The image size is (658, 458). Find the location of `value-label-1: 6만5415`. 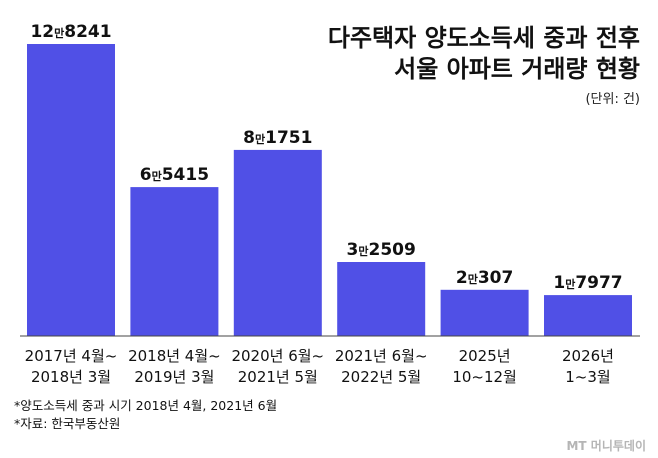

value-label-1: 6만5415 is located at coordinates (174, 175).